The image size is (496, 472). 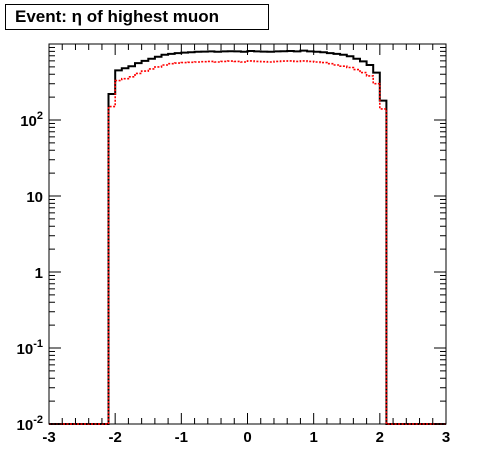 I want to click on y-tick-label: 10², so click(x=31, y=120).